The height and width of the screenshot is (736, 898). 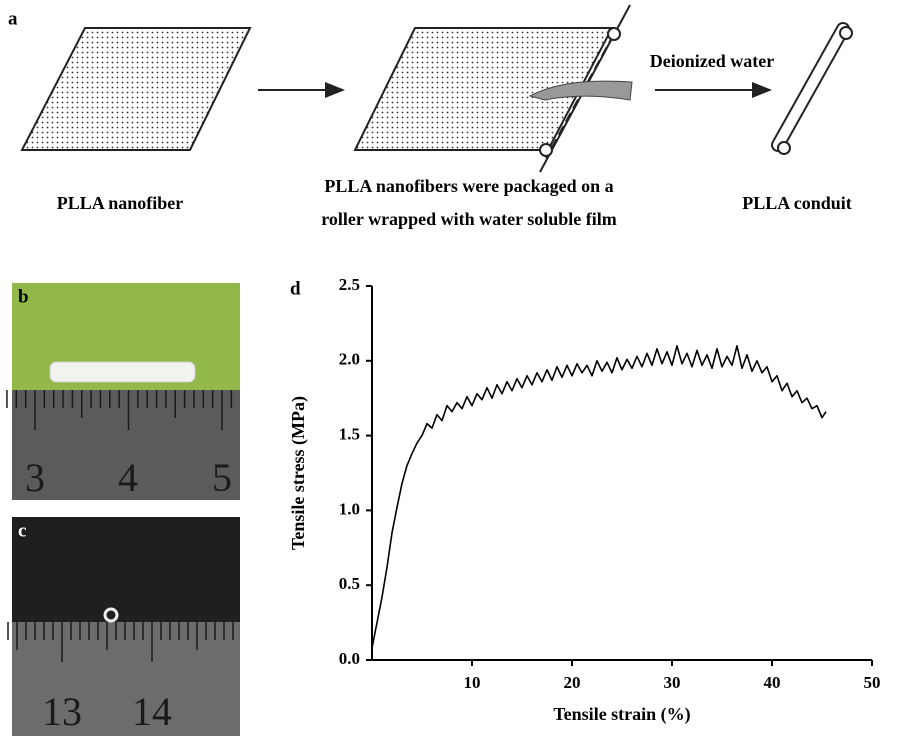 I want to click on caption: PLLA conduit, so click(x=797, y=203).